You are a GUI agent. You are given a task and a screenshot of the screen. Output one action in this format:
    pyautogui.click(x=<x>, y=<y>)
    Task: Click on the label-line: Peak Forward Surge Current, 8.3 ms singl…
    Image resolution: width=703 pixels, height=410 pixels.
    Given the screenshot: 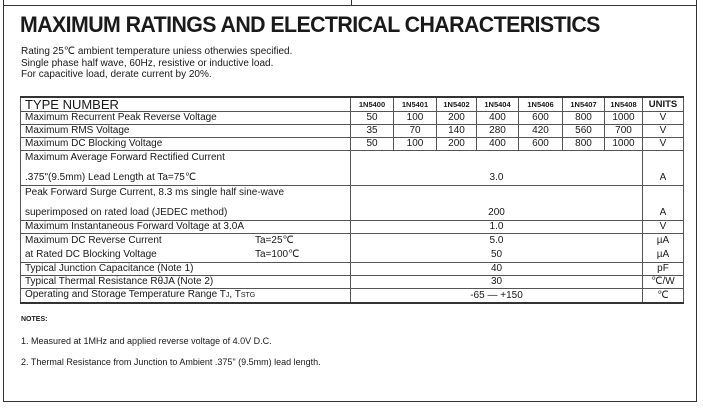 What is the action you would take?
    pyautogui.click(x=155, y=192)
    